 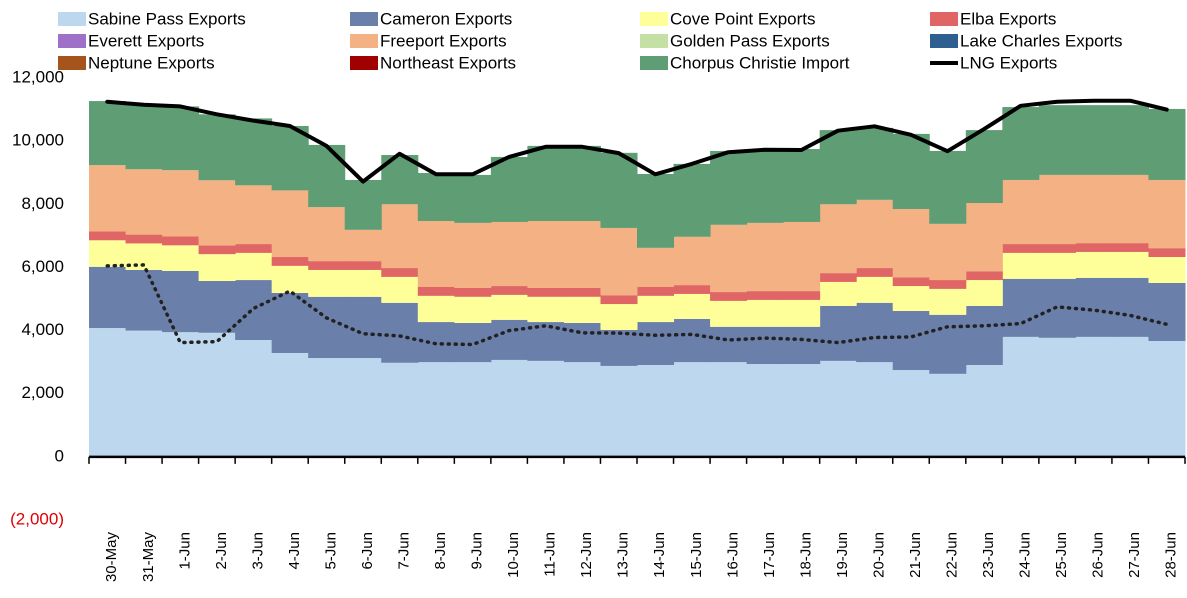 What do you see at coordinates (294, 551) in the screenshot?
I see `x-tick-label: 4-Jun` at bounding box center [294, 551].